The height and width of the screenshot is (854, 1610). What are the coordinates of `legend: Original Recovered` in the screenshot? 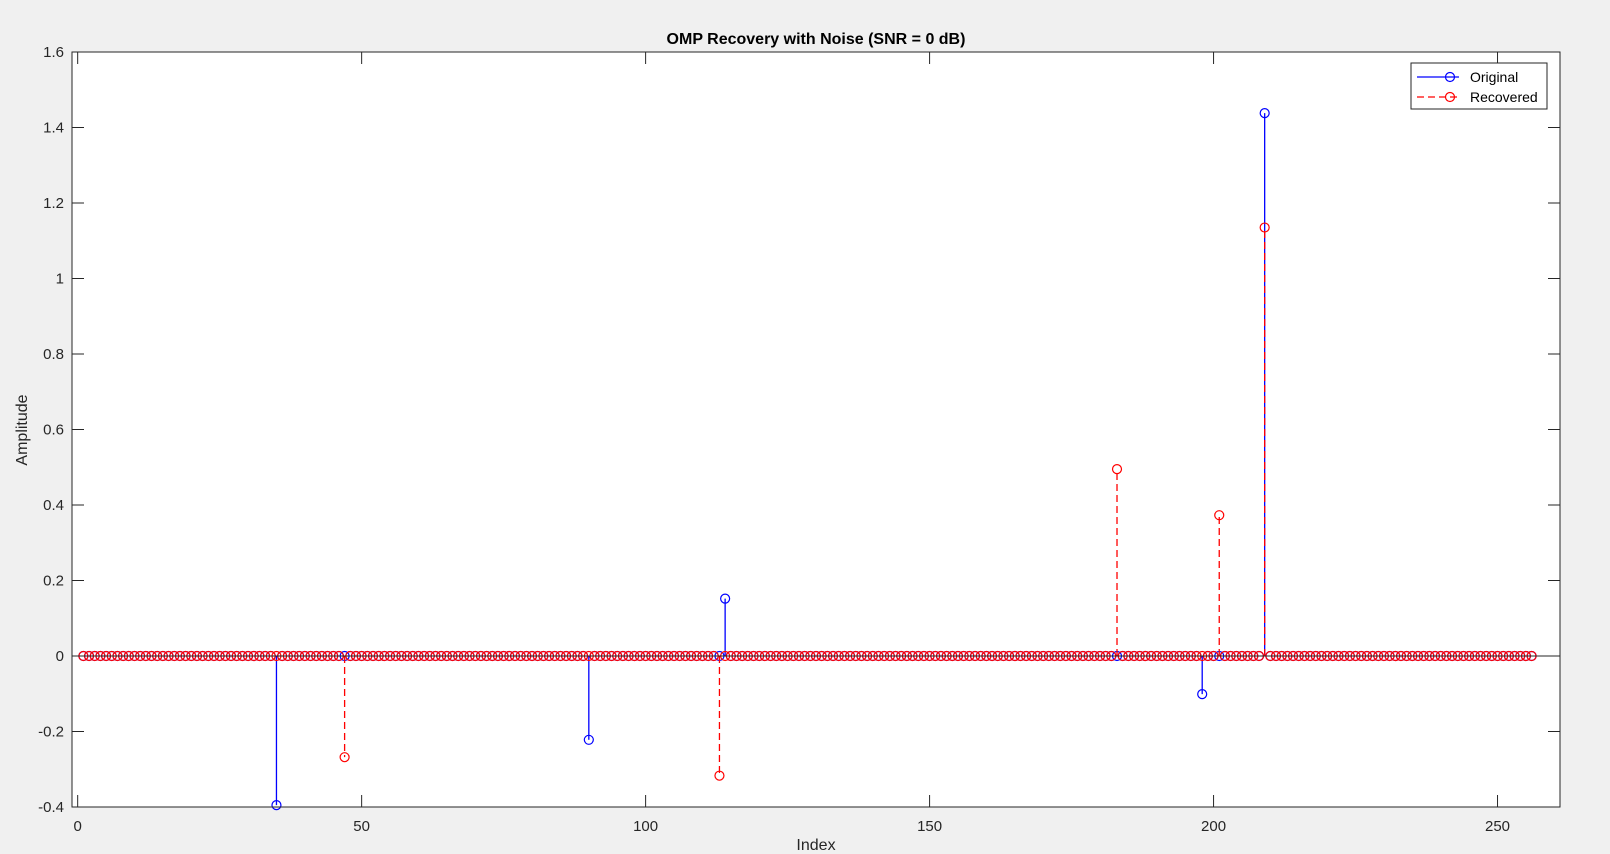 It's located at (1479, 86).